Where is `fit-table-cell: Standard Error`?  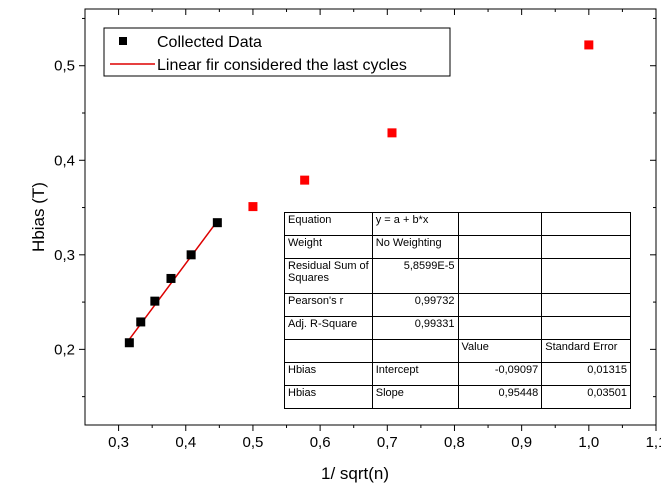
fit-table-cell: Standard Error is located at coordinates (586, 351).